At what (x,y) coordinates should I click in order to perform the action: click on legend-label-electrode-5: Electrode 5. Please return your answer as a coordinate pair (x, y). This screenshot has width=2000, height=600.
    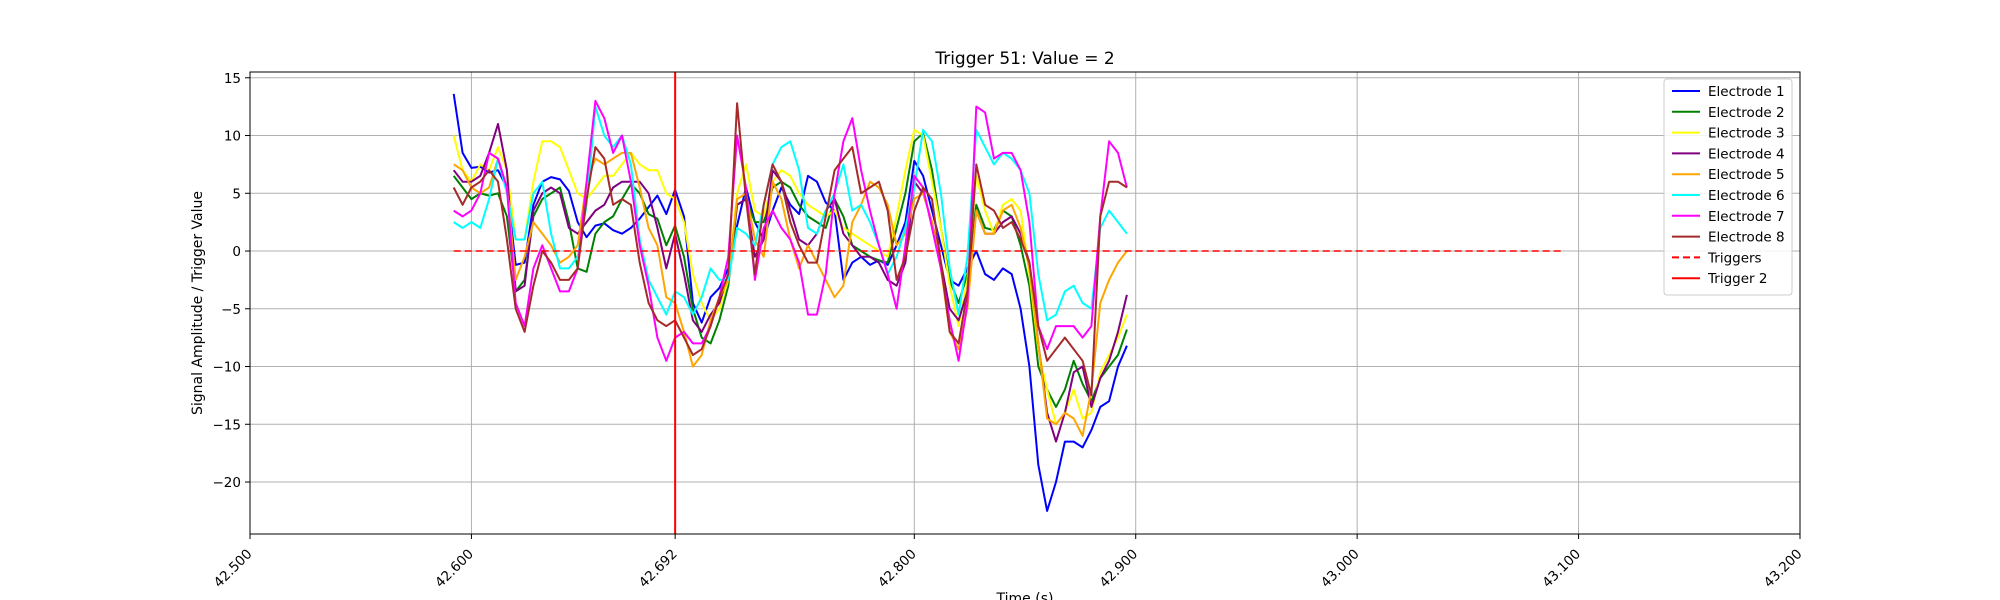
    Looking at the image, I should click on (1746, 175).